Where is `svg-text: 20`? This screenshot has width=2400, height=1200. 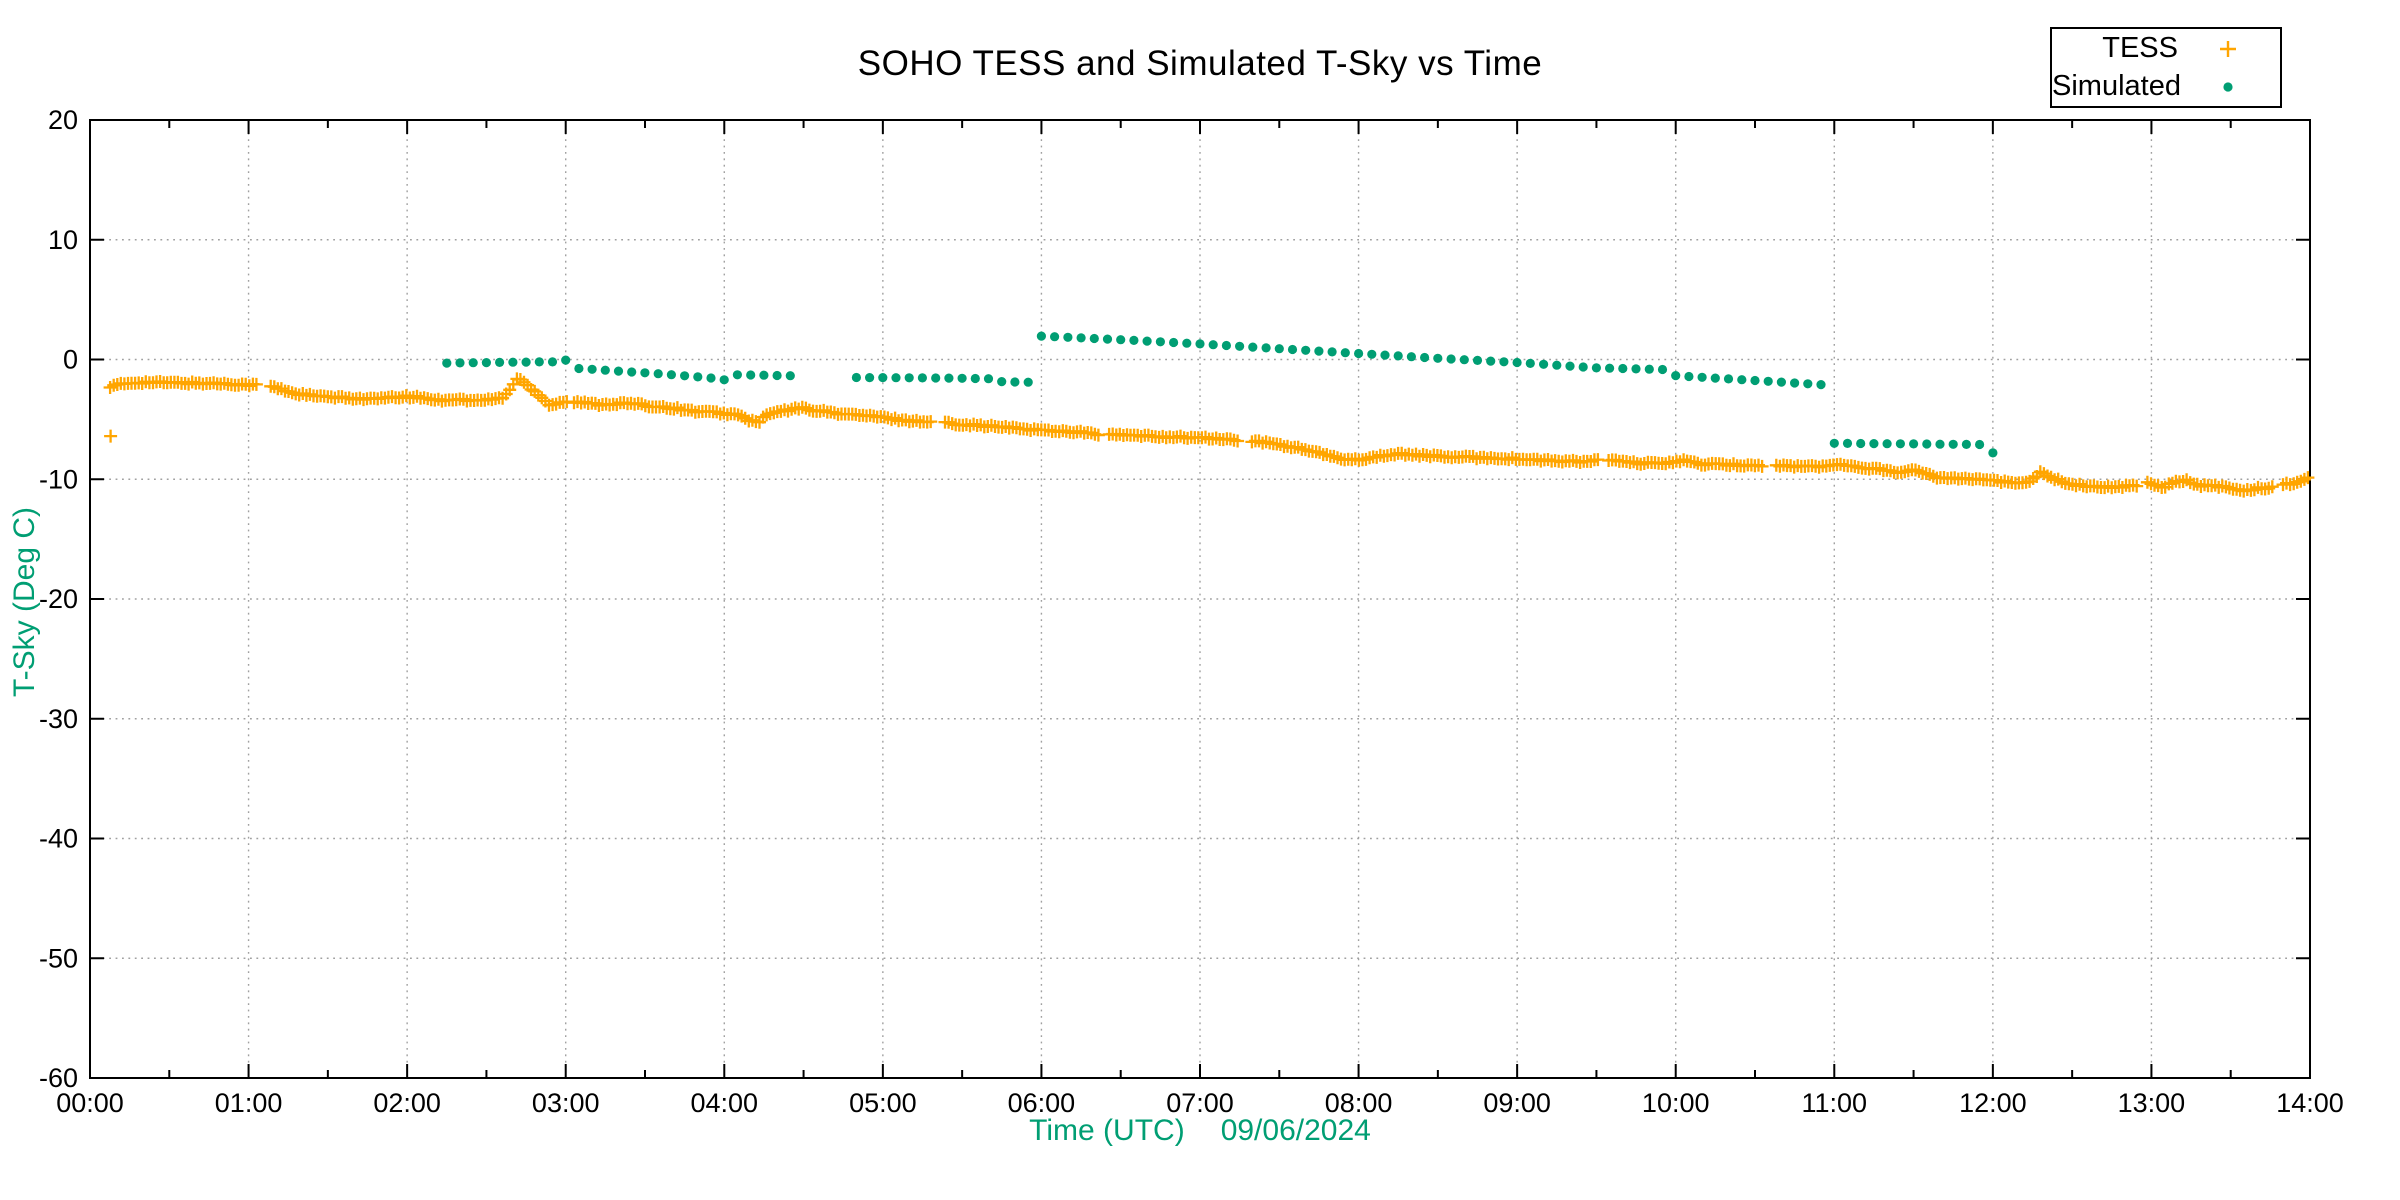
svg-text: 20 is located at coordinates (63, 120).